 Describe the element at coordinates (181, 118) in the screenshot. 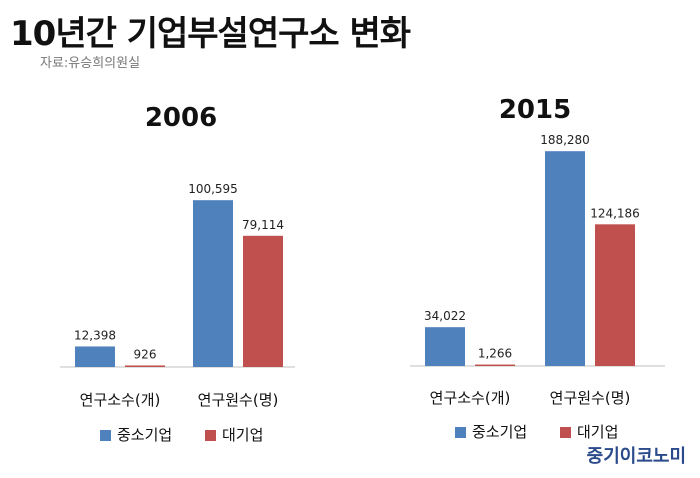

I see `chart-title: 2006` at that location.